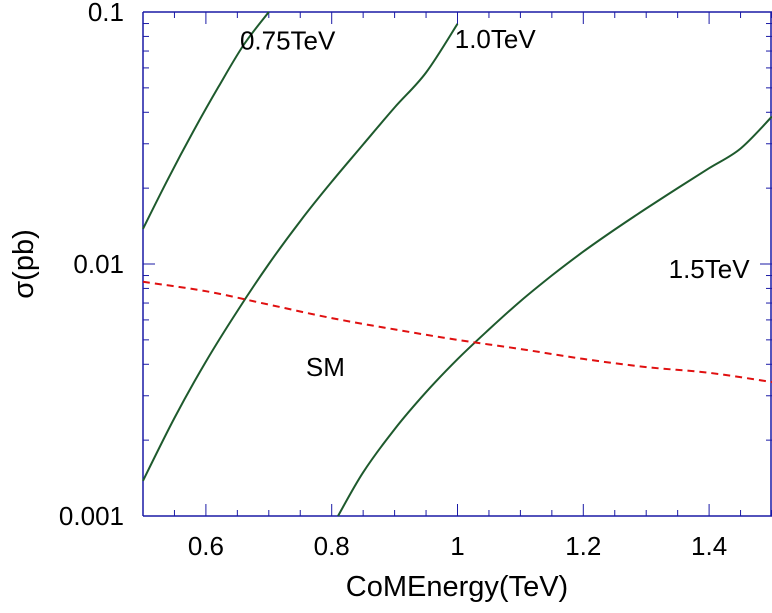  Describe the element at coordinates (325, 367) in the screenshot. I see `series-annotation: SM` at that location.